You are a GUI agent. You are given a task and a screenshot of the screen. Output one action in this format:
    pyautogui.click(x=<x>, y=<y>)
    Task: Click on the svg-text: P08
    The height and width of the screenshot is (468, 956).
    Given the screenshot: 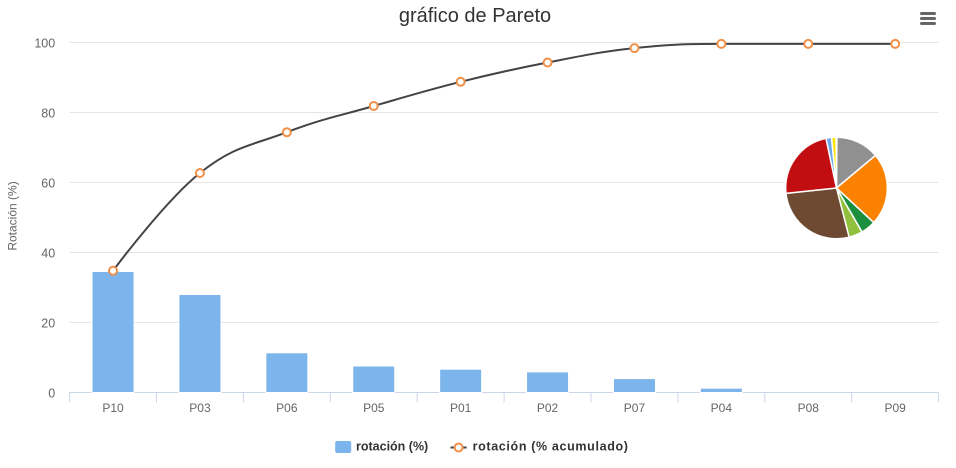 What is the action you would take?
    pyautogui.click(x=809, y=408)
    